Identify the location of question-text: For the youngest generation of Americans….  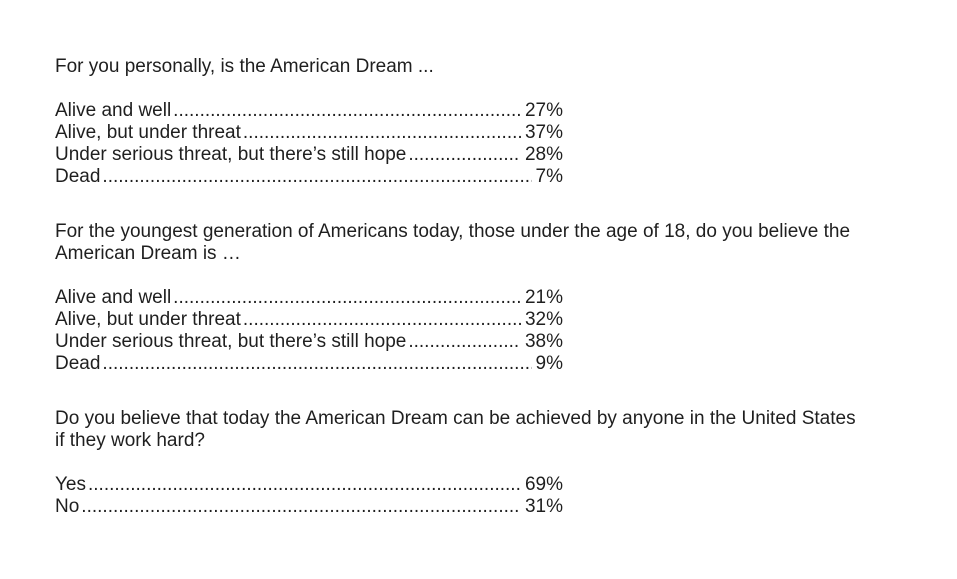
(453, 242).